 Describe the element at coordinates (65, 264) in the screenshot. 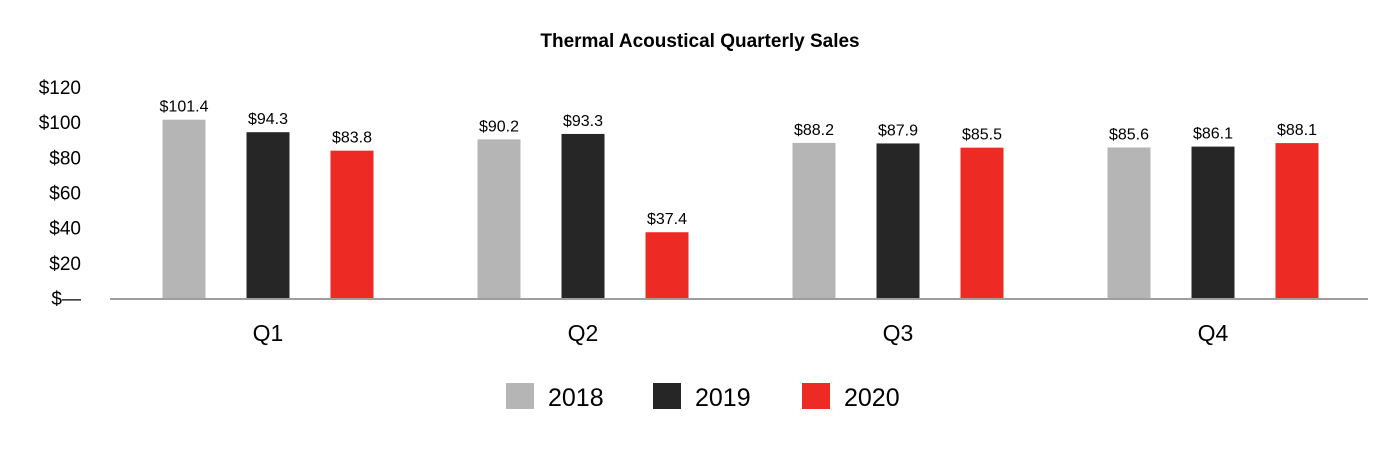

I see `y-tick-label: $20` at that location.